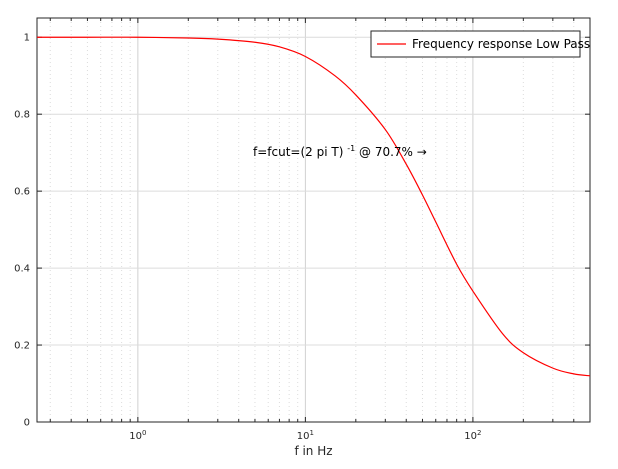 This screenshot has height=469, width=618. I want to click on y-tick-label: 0, so click(27, 423).